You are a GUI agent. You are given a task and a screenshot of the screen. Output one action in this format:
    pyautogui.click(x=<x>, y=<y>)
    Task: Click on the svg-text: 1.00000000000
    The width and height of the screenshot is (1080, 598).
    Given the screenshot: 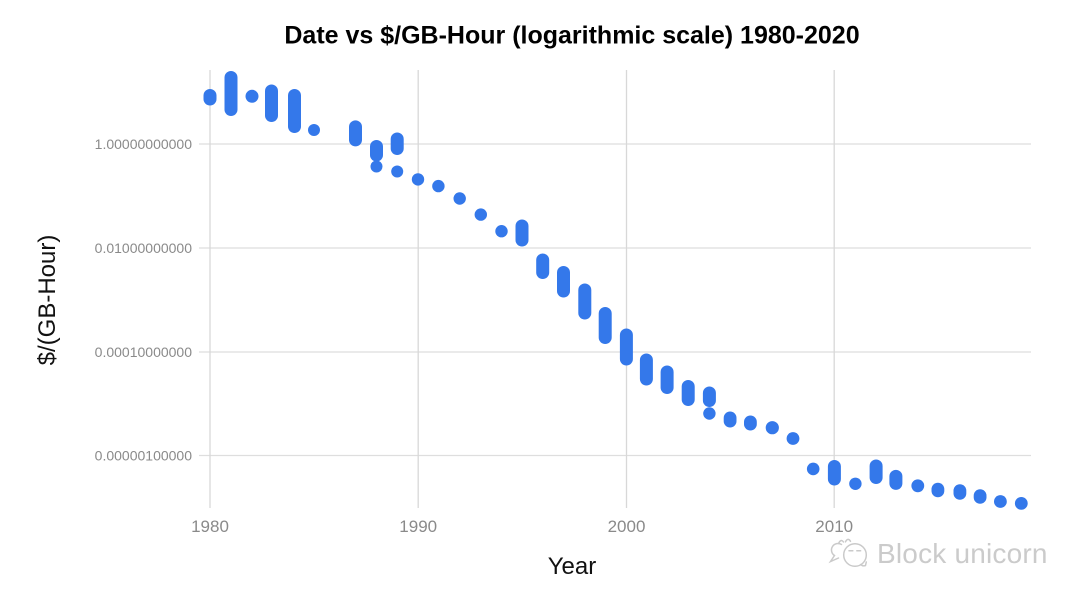 What is the action you would take?
    pyautogui.click(x=144, y=144)
    